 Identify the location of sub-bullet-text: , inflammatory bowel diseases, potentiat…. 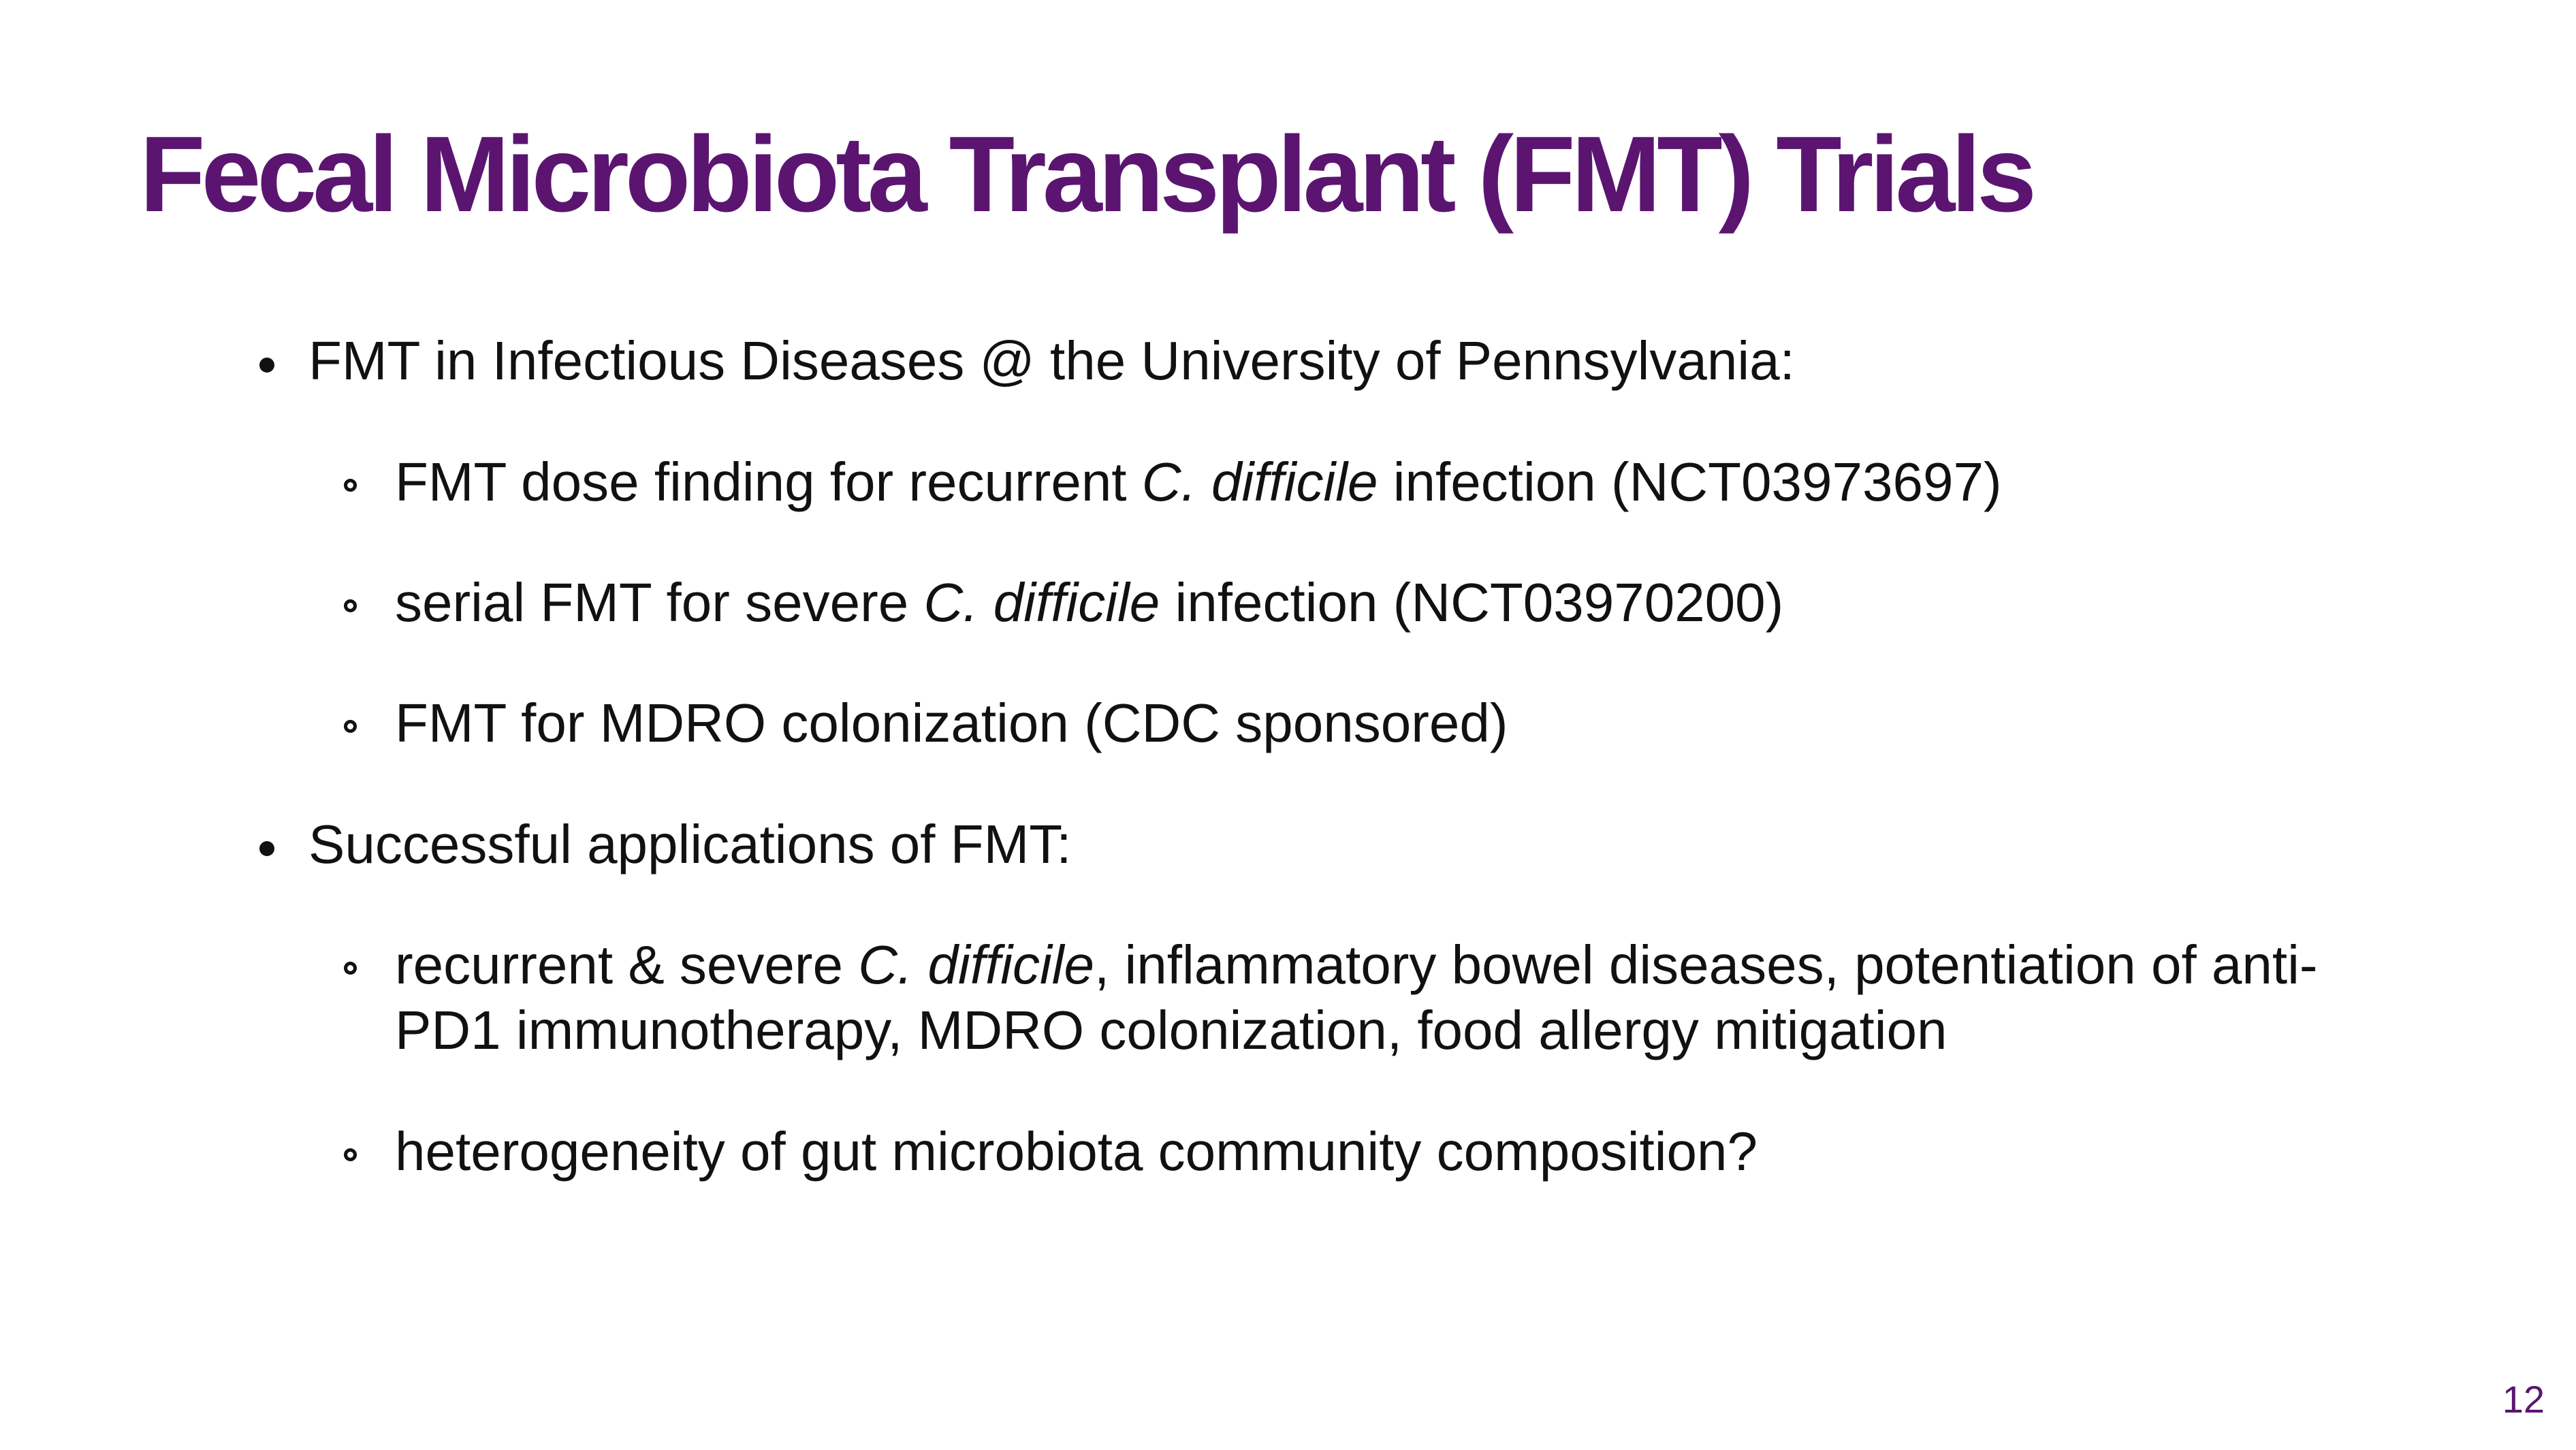
(1706, 964).